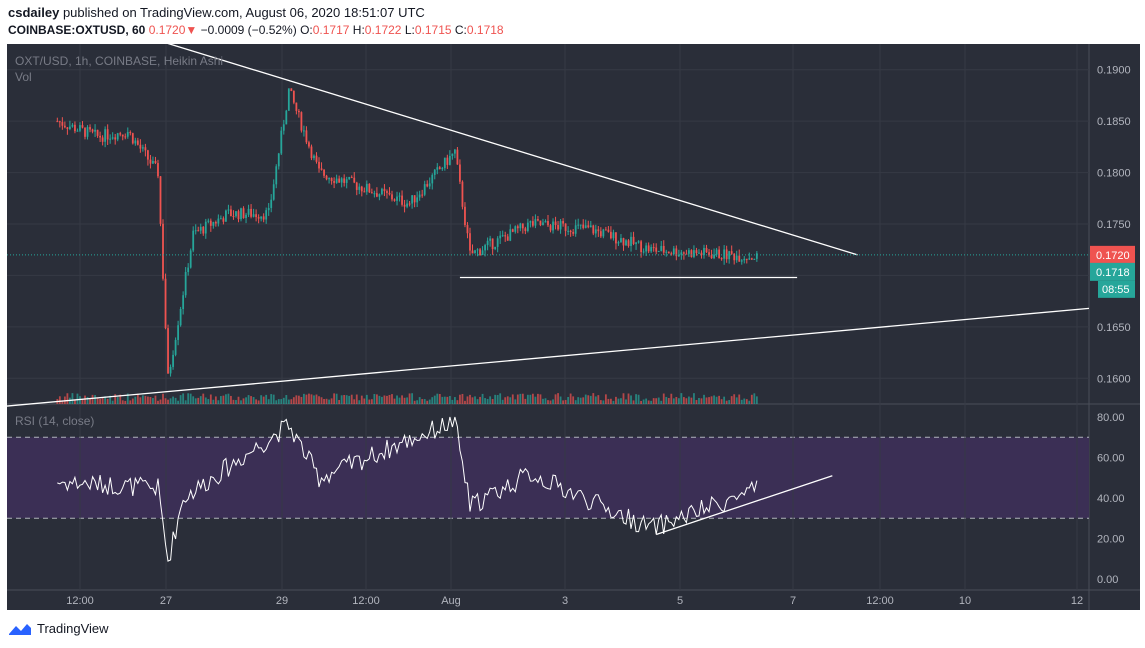 Image resolution: width=1145 pixels, height=648 pixels. What do you see at coordinates (73, 628) in the screenshot?
I see `brand-name: TradingView` at bounding box center [73, 628].